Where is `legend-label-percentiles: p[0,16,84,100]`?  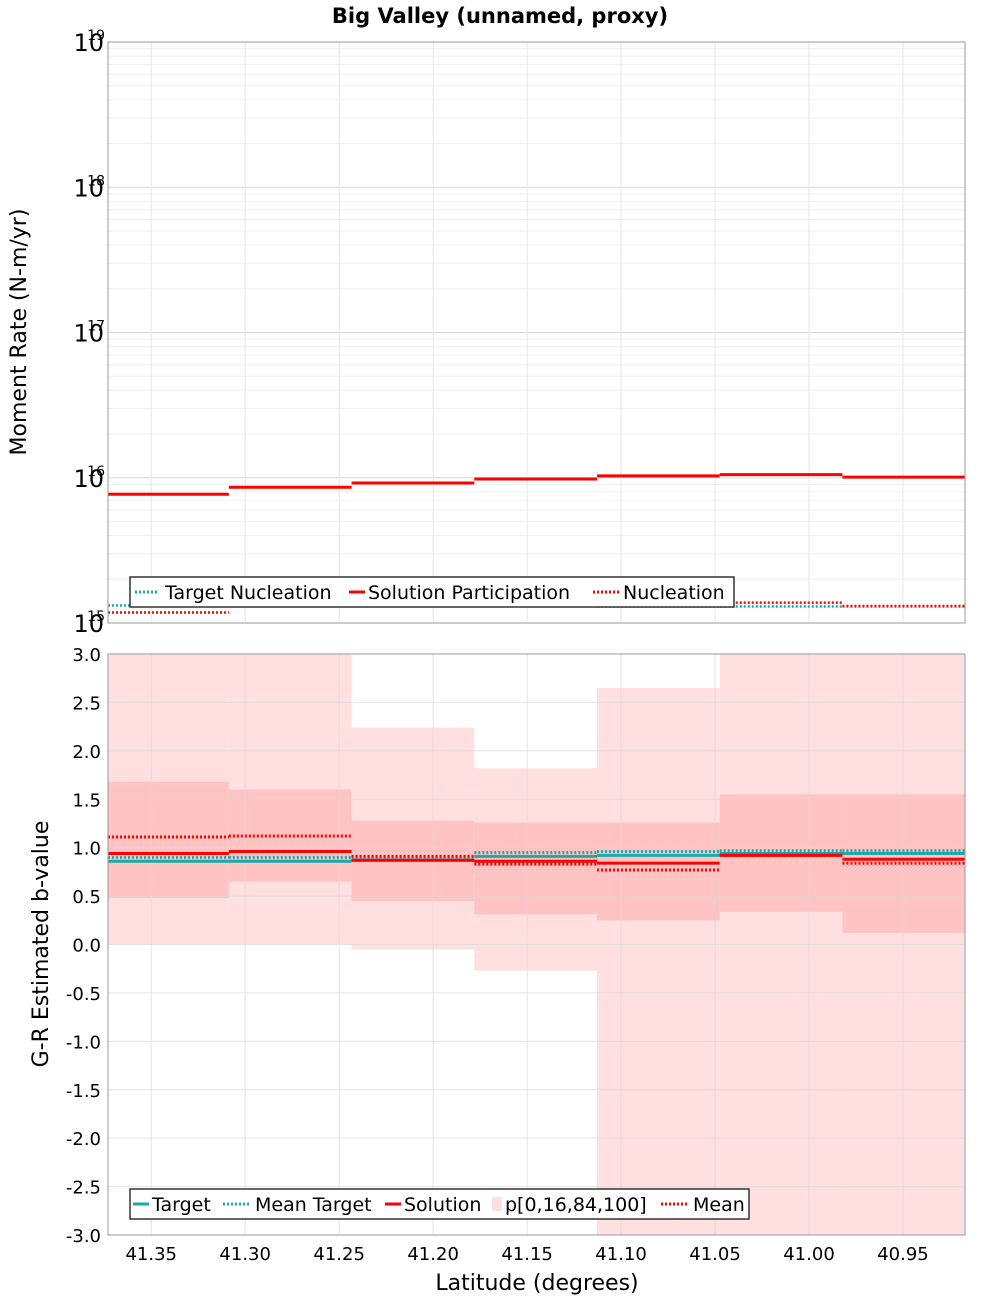 legend-label-percentiles: p[0,16,84,100] is located at coordinates (576, 1205).